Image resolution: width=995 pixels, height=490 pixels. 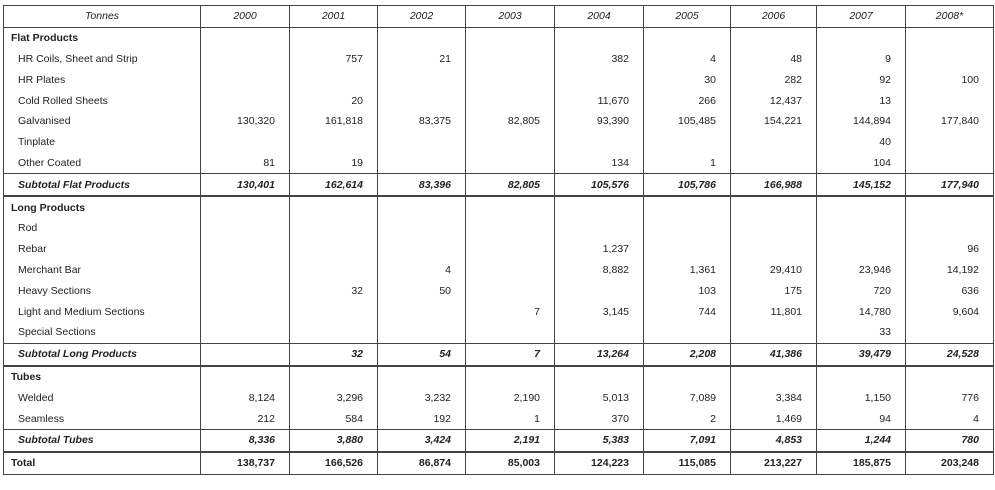 What do you see at coordinates (861, 121) in the screenshot?
I see `value-cell: 144,894` at bounding box center [861, 121].